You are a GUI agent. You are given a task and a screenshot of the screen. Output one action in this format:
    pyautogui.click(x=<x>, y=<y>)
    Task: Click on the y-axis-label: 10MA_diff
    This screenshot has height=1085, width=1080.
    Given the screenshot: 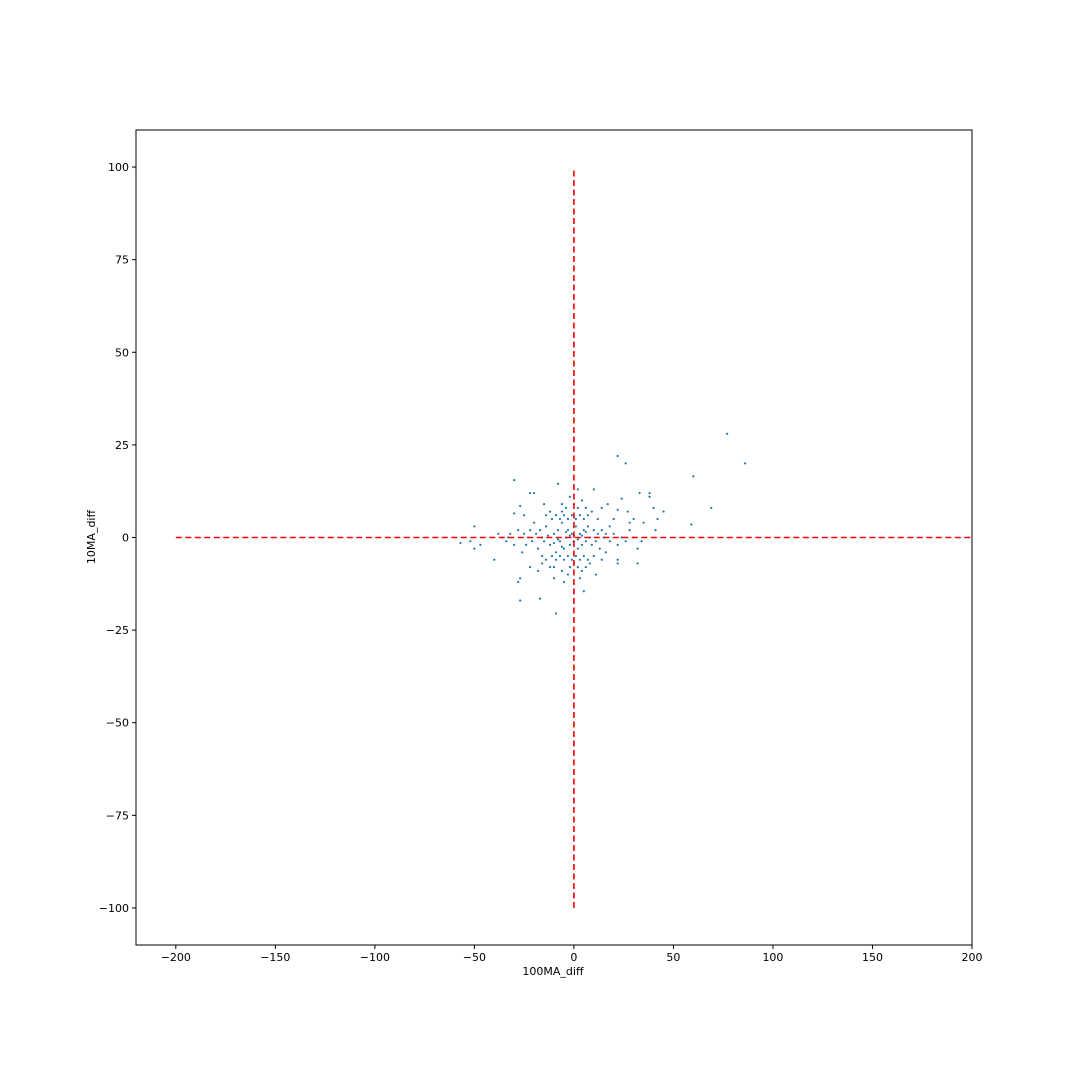 What is the action you would take?
    pyautogui.click(x=91, y=537)
    